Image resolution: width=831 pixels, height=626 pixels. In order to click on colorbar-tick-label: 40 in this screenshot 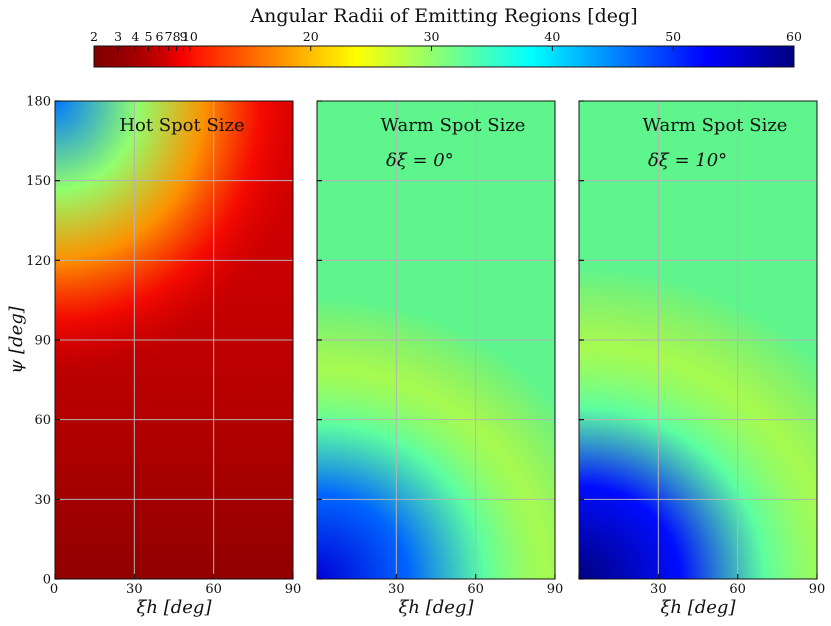, I will do `click(552, 36)`.